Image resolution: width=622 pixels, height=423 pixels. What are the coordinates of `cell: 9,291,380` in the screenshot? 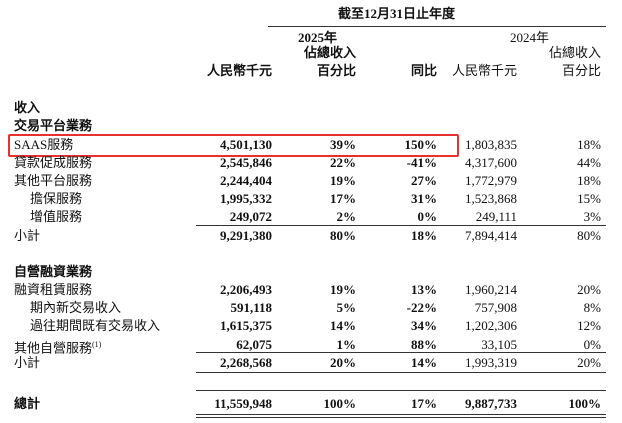 It's located at (246, 235).